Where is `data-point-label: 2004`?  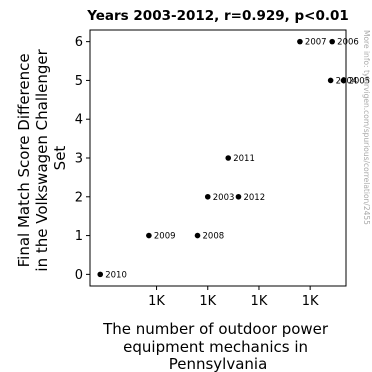
data-point-label: 2004 is located at coordinates (347, 81).